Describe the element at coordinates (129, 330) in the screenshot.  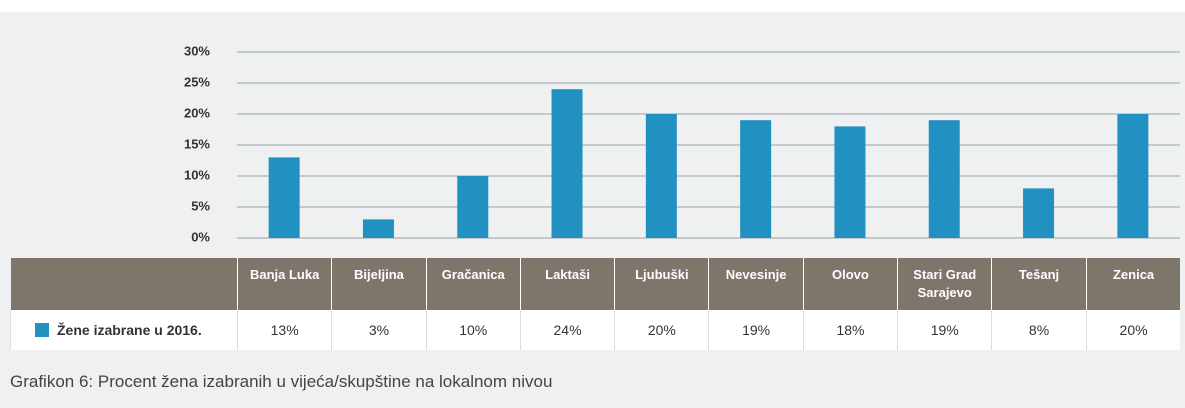
I see `legend-label: Žene izabrane u 2016.` at that location.